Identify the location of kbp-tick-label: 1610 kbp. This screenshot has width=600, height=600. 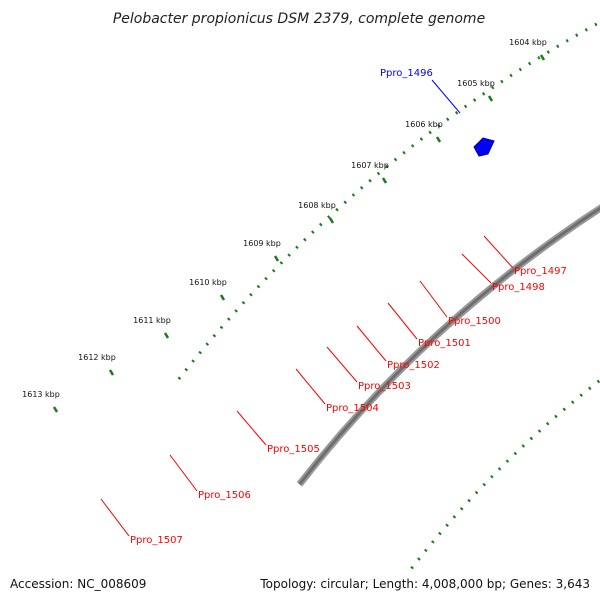
(208, 282).